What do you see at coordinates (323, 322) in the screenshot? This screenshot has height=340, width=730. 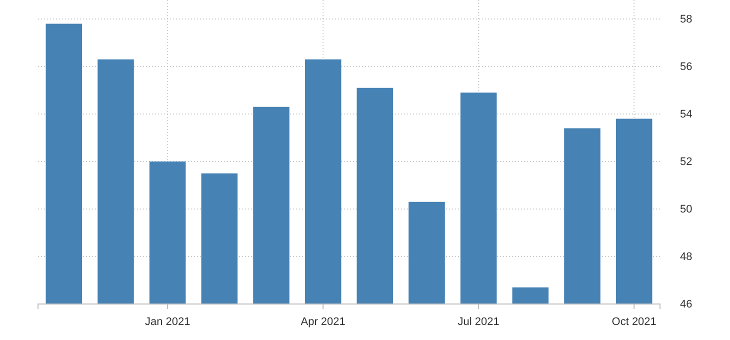 I see `x-tick-label: Apr 2021` at bounding box center [323, 322].